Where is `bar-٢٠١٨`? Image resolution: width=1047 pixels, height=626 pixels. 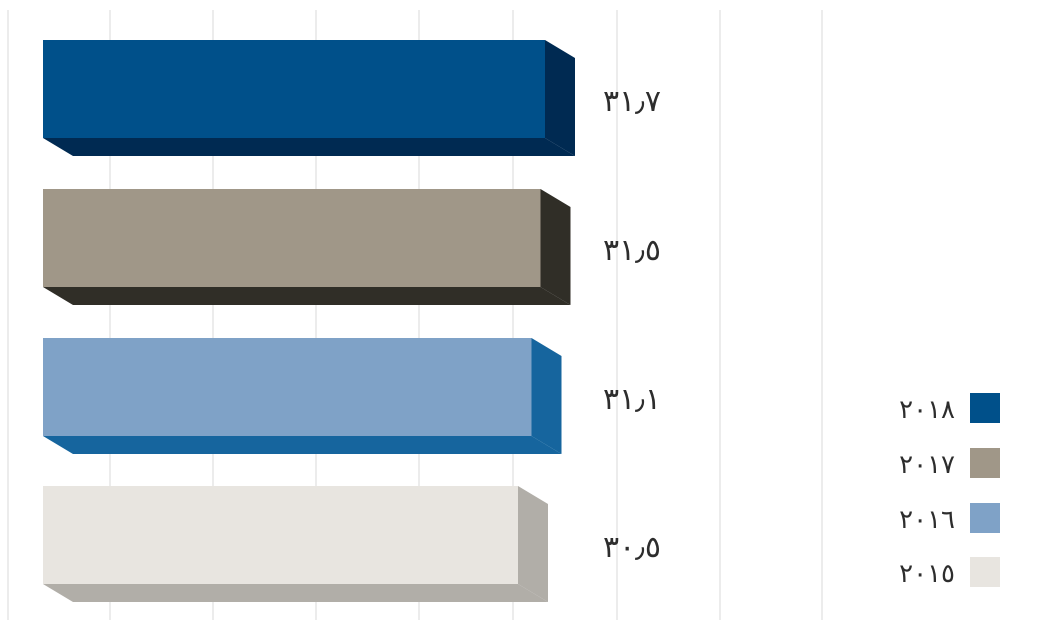
bar-٢٠١٨ is located at coordinates (309, 98).